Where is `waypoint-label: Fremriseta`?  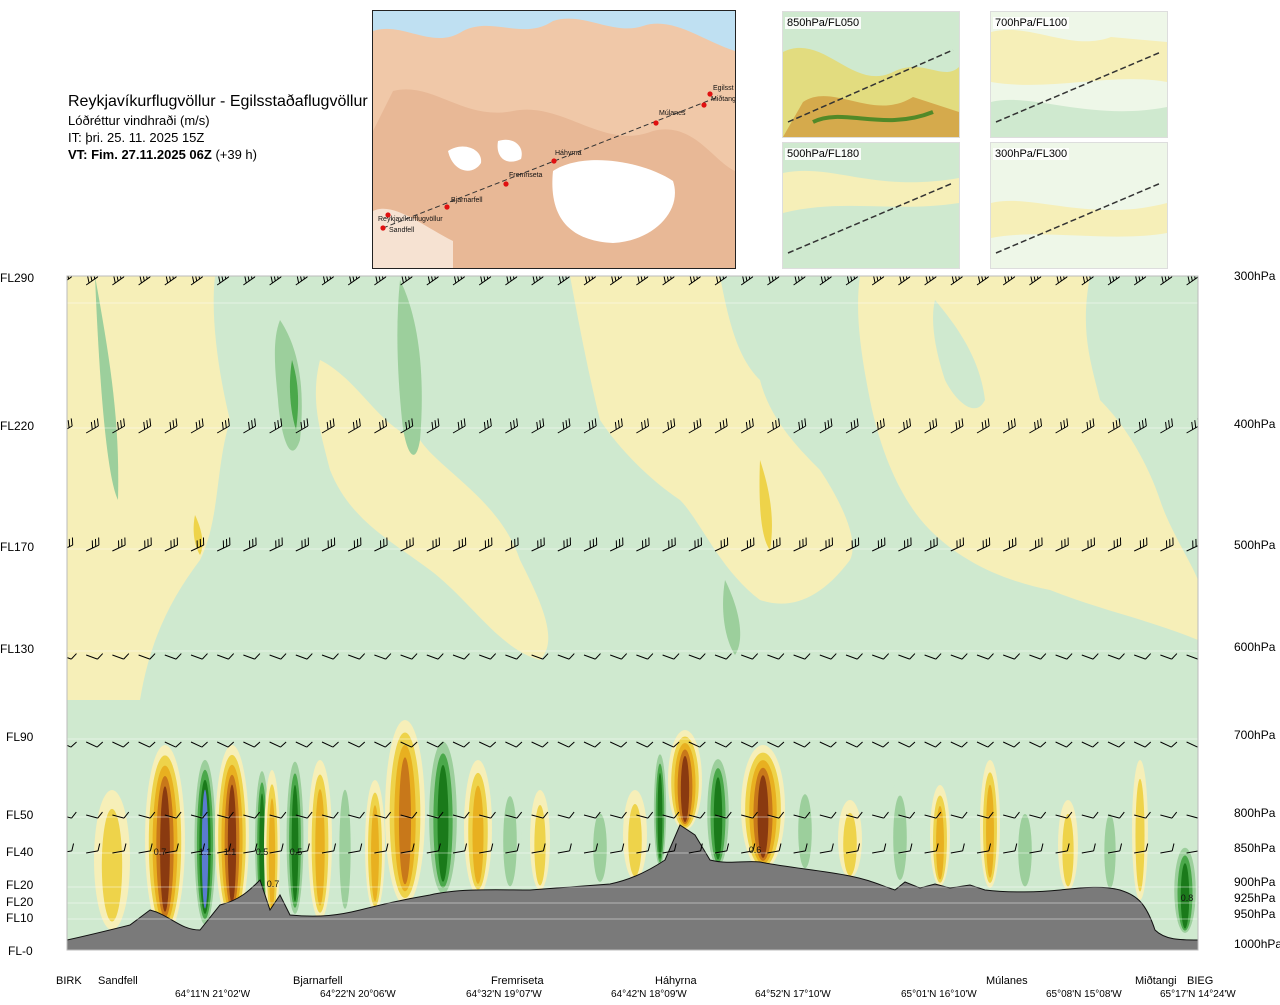 waypoint-label: Fremriseta is located at coordinates (517, 981).